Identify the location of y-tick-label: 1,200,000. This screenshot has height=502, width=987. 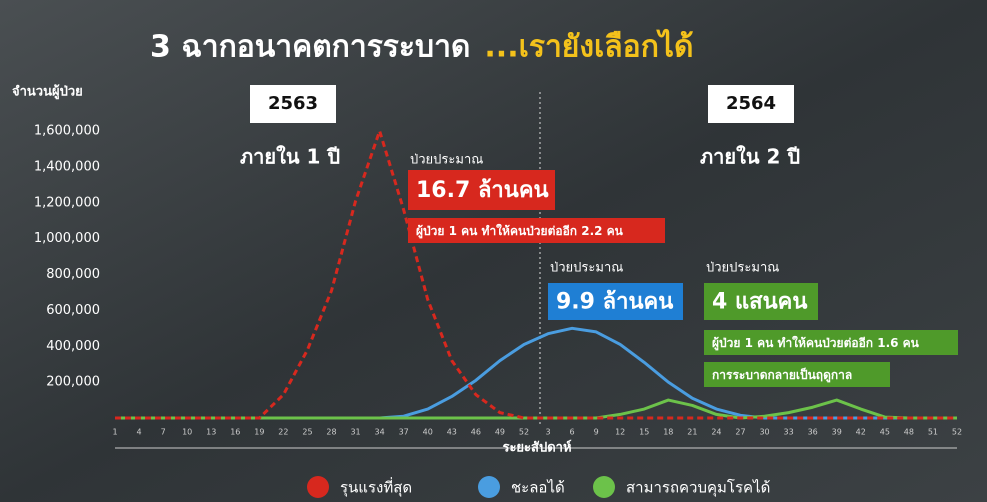
(67, 202).